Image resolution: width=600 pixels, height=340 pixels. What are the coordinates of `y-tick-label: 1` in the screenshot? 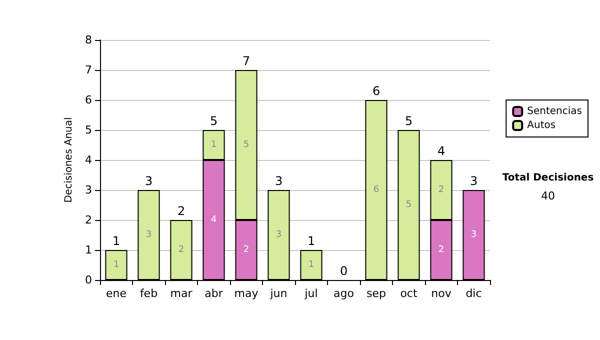 It's located at (88, 250).